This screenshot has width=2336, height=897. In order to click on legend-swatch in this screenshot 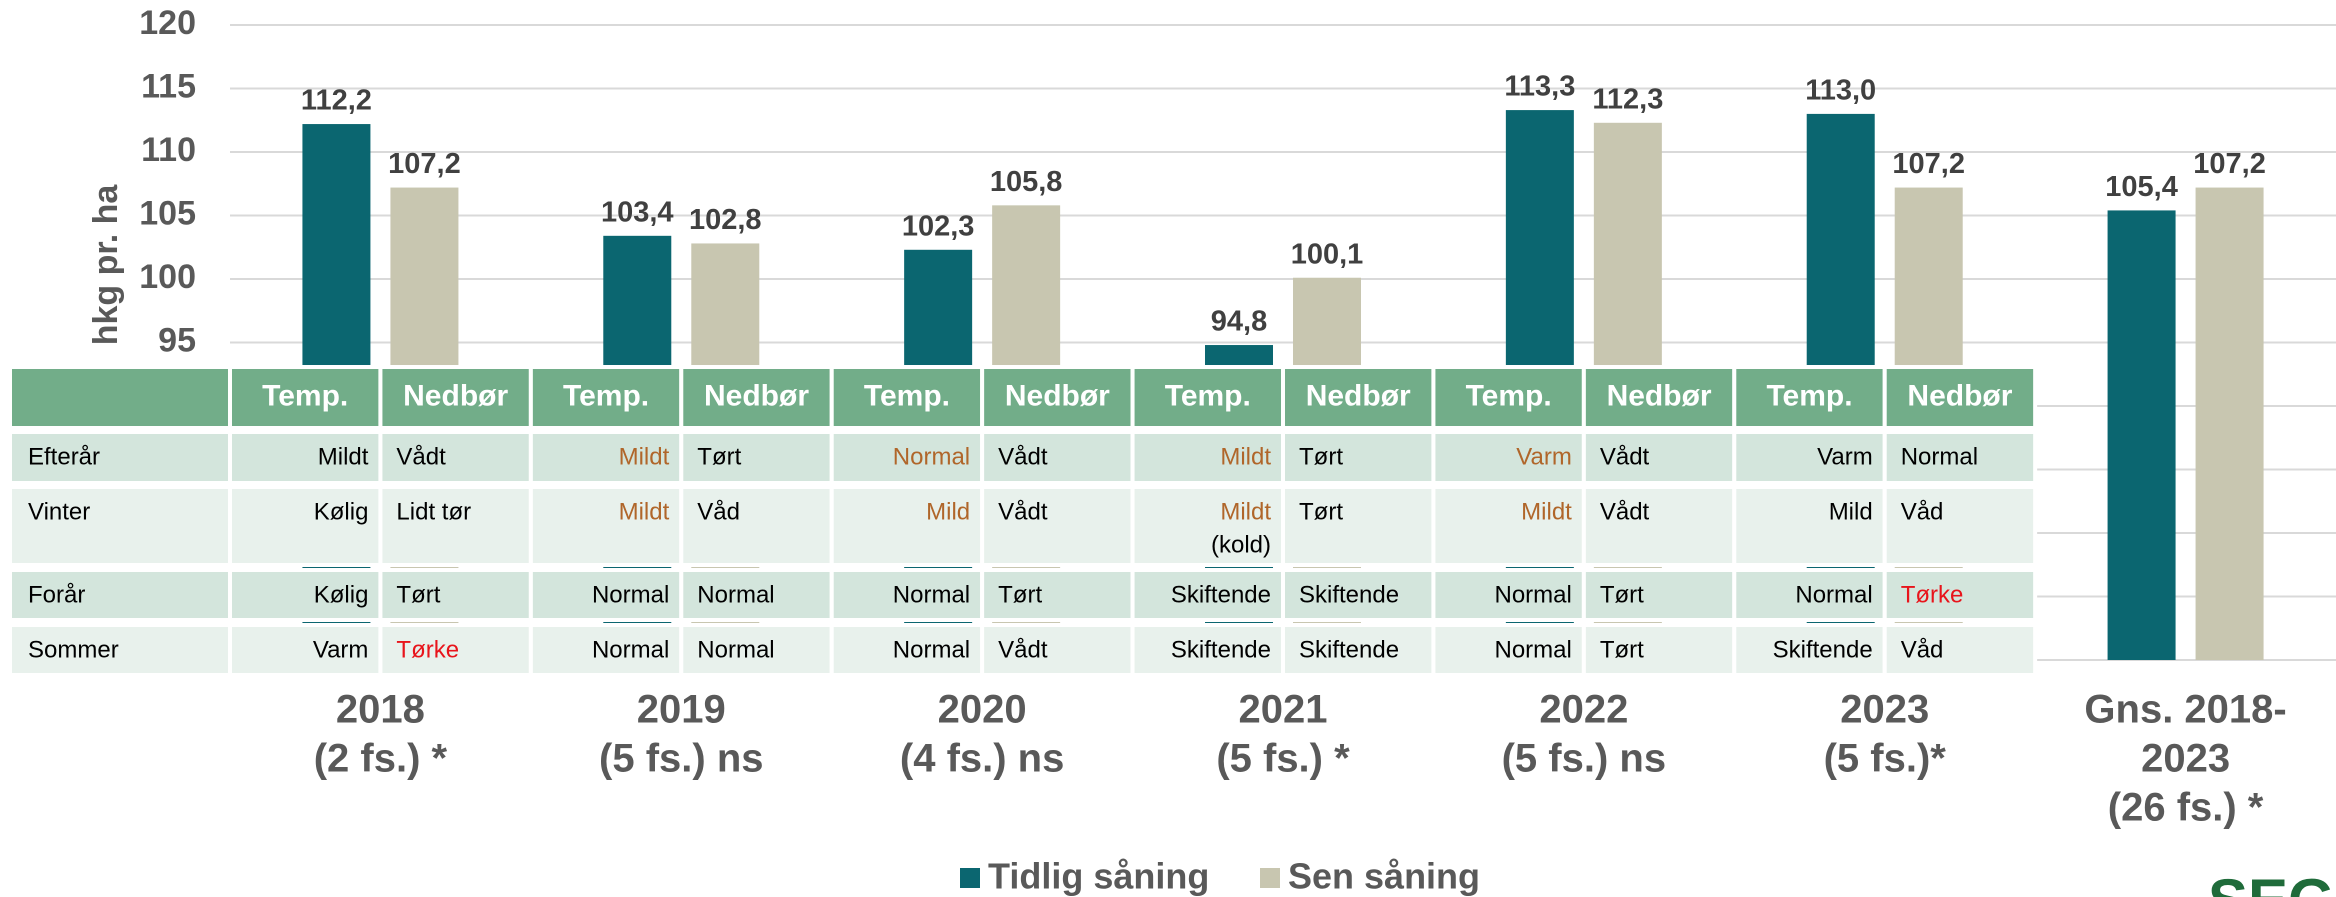, I will do `click(970, 878)`.